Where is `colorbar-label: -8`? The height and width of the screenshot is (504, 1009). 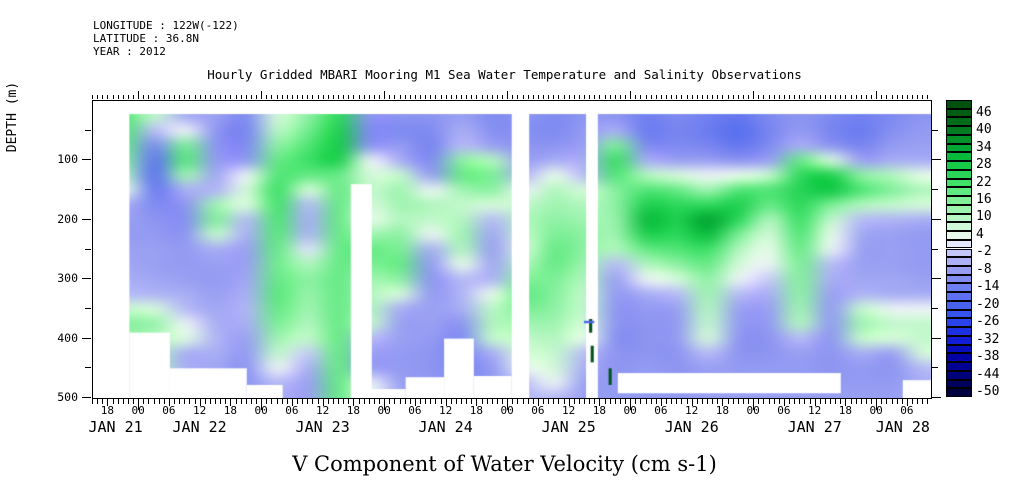 colorbar-label: -8 is located at coordinates (984, 269).